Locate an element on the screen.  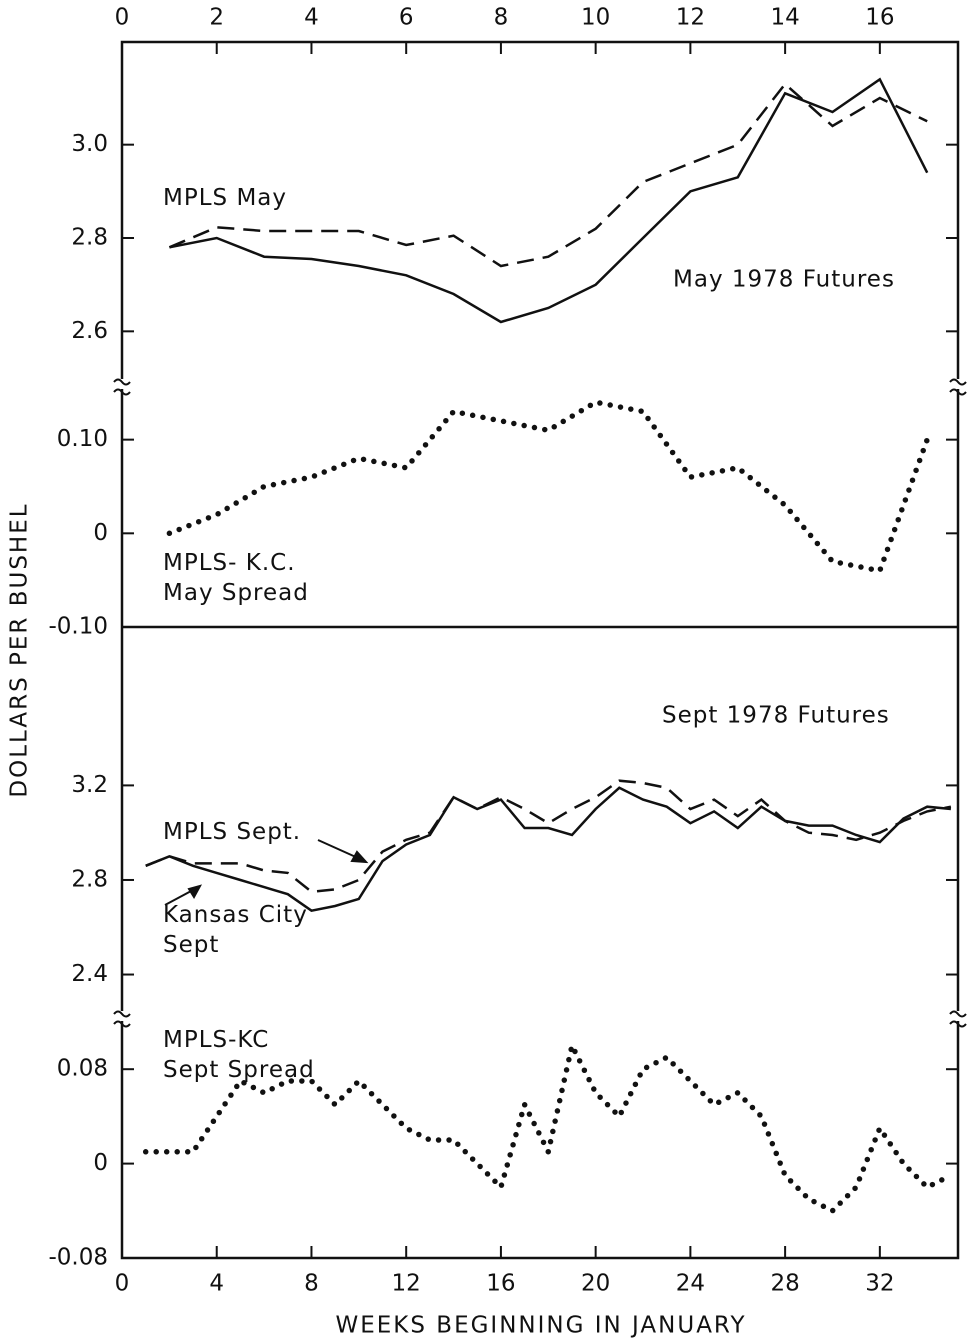
y-tick-label: 3.2 is located at coordinates (89, 785).